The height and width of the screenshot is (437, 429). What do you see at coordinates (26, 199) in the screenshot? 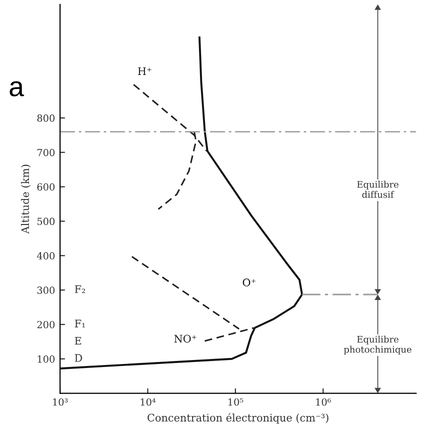
I see `y-axis-title: Altitude (km)` at bounding box center [26, 199].